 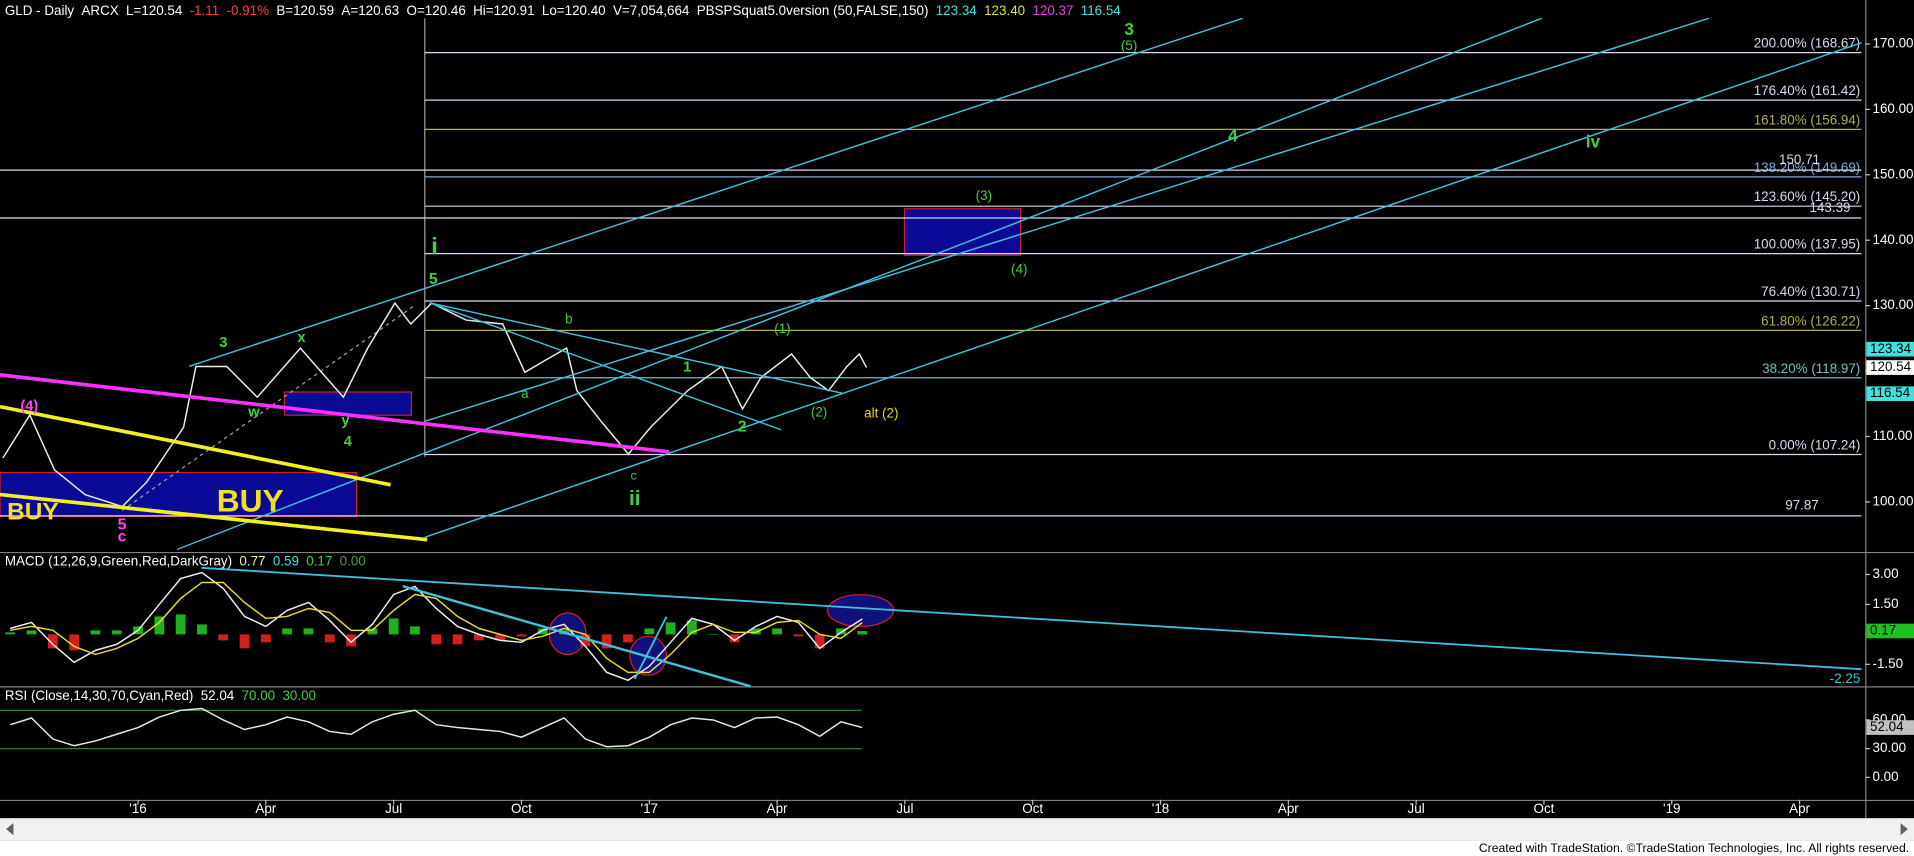 I want to click on price-line-series, so click(x=435, y=404).